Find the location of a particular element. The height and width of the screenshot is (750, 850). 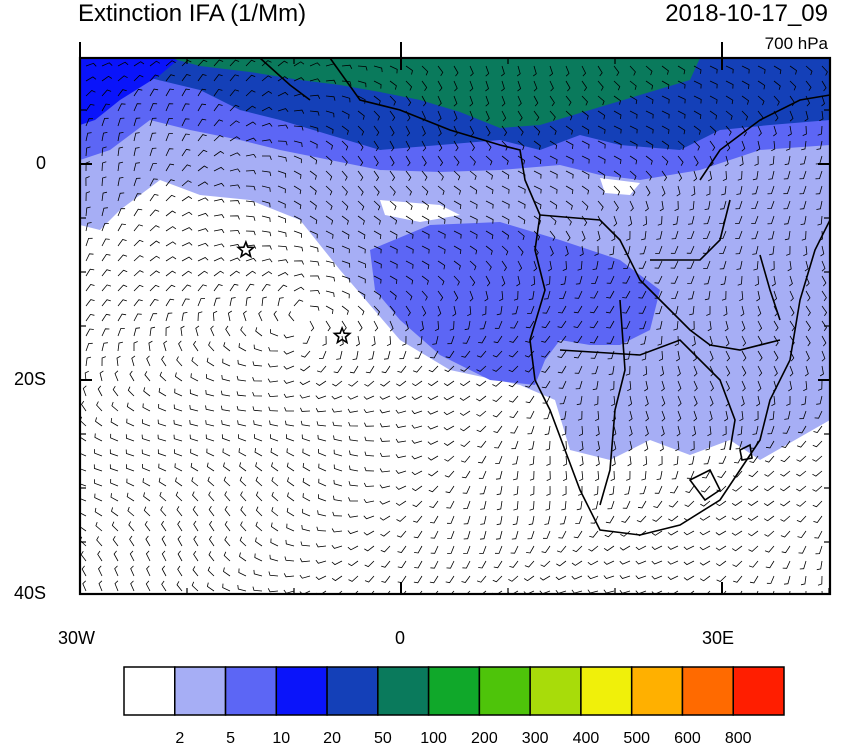

colorbar-label: 500 is located at coordinates (637, 738).